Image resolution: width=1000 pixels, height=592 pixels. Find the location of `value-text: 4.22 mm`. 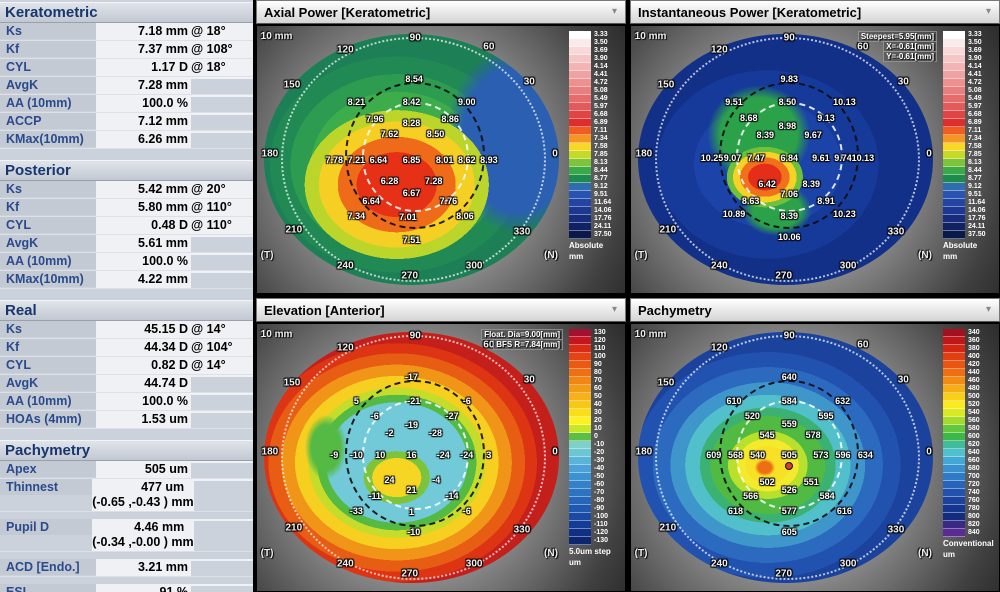

value-text: 4.22 mm is located at coordinates (162, 279).